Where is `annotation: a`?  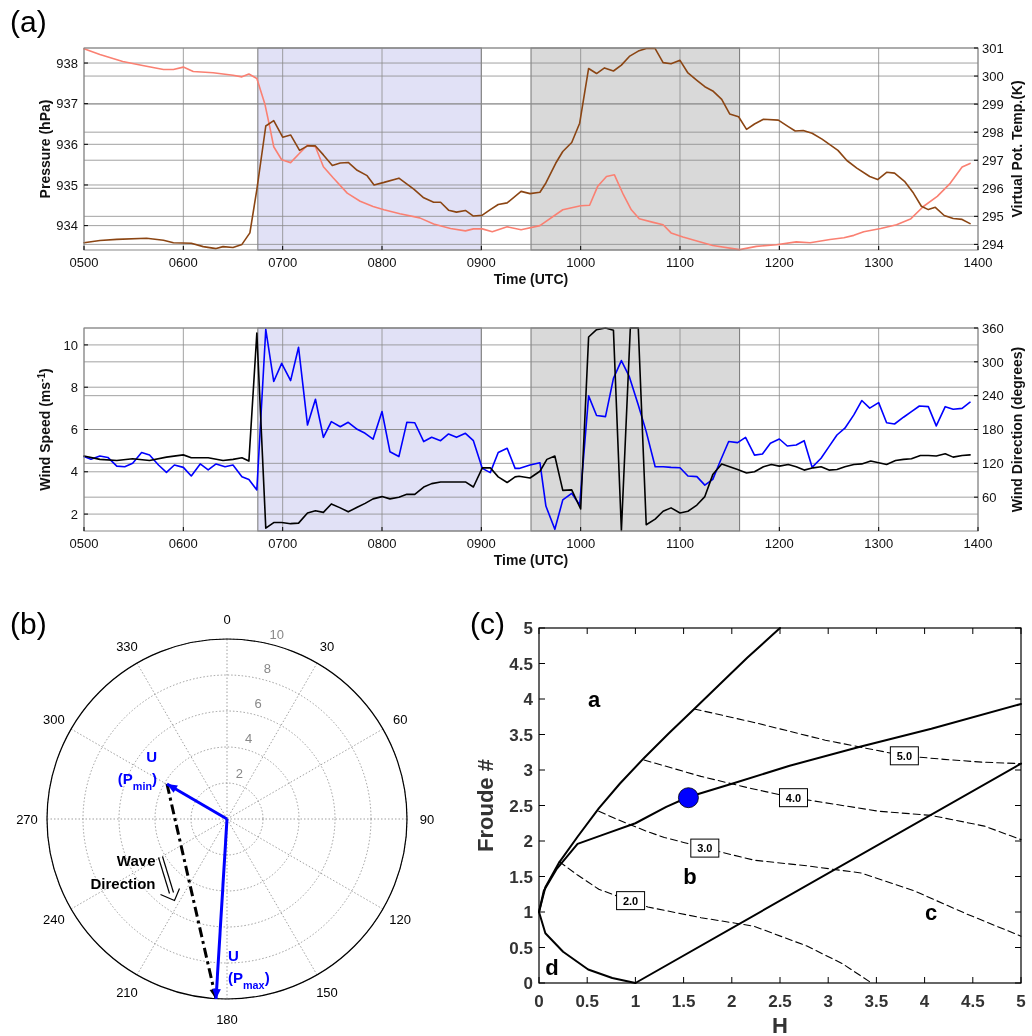
annotation: a is located at coordinates (594, 699).